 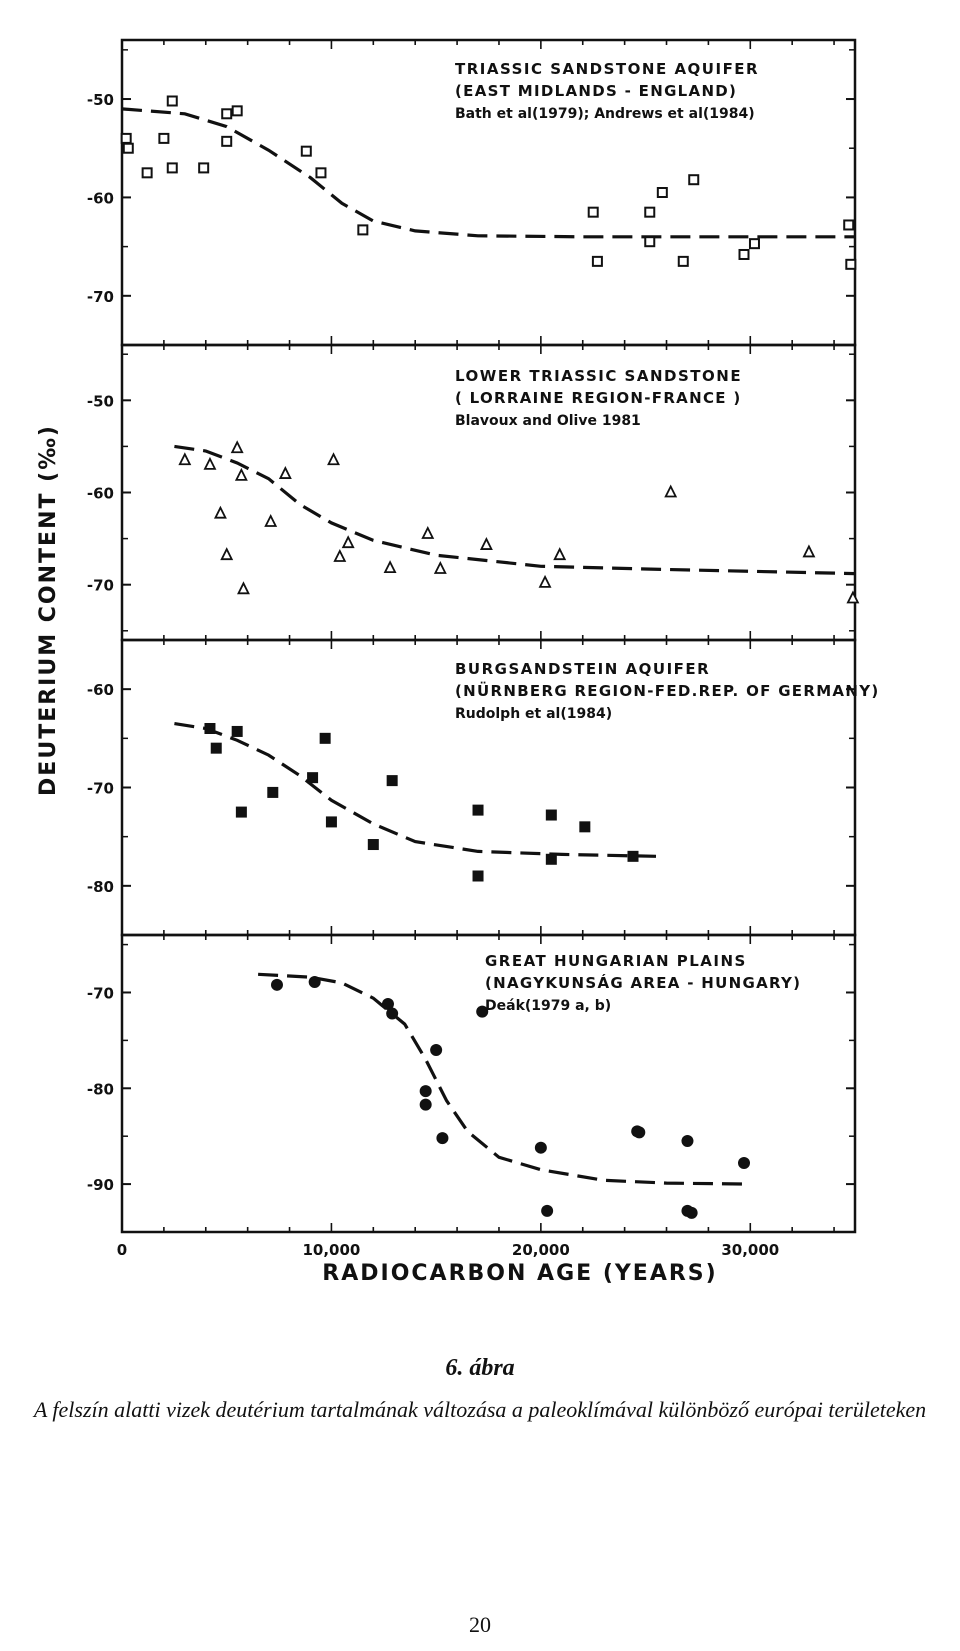 What do you see at coordinates (643, 982) in the screenshot?
I see `panel-subtitle: (NAGYKUNSÁG AREA - HUNGARY)` at bounding box center [643, 982].